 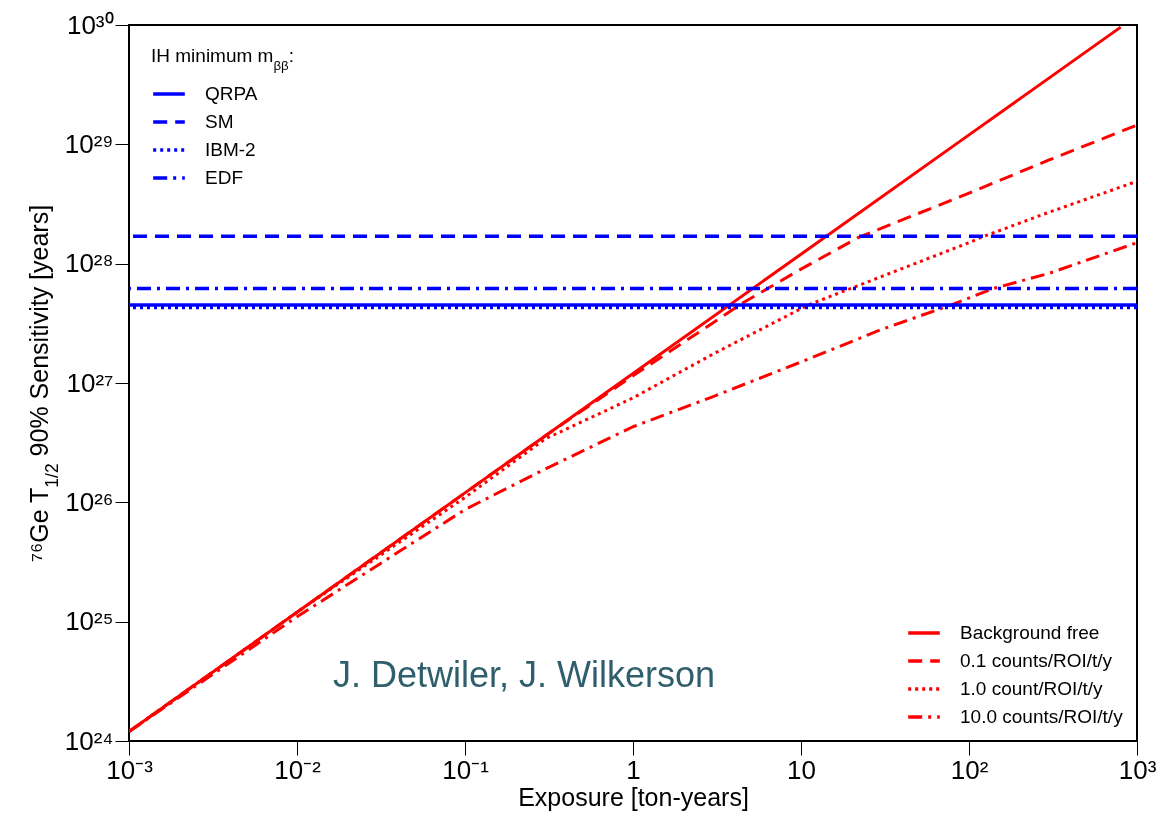 What do you see at coordinates (969, 769) in the screenshot?
I see `x-tick-label: 10²` at bounding box center [969, 769].